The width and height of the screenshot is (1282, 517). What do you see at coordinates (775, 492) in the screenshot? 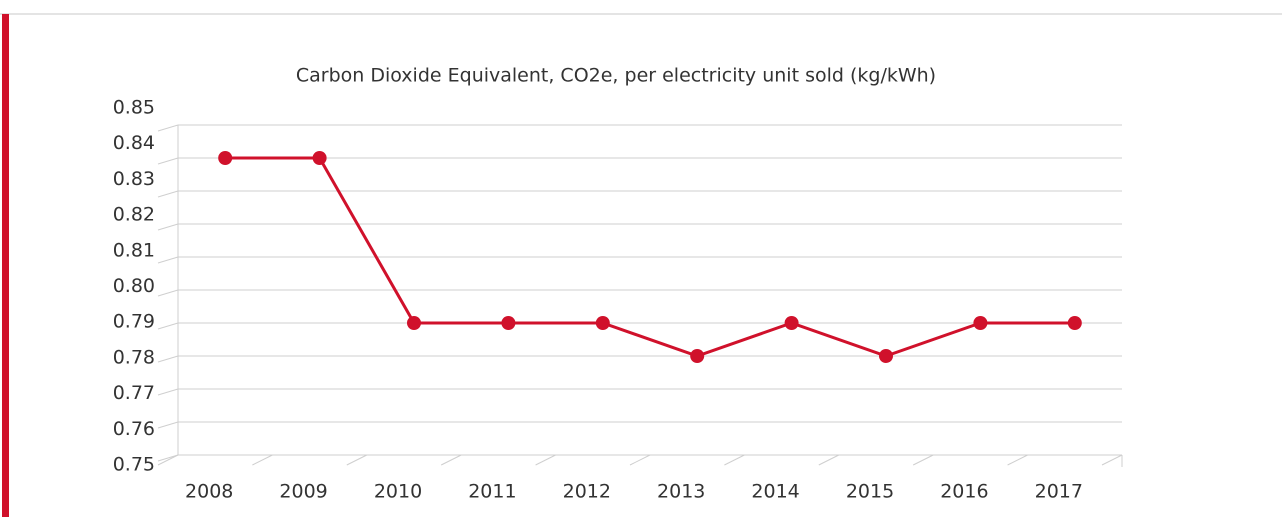
I see `x-tick-label: 2014` at bounding box center [775, 492].